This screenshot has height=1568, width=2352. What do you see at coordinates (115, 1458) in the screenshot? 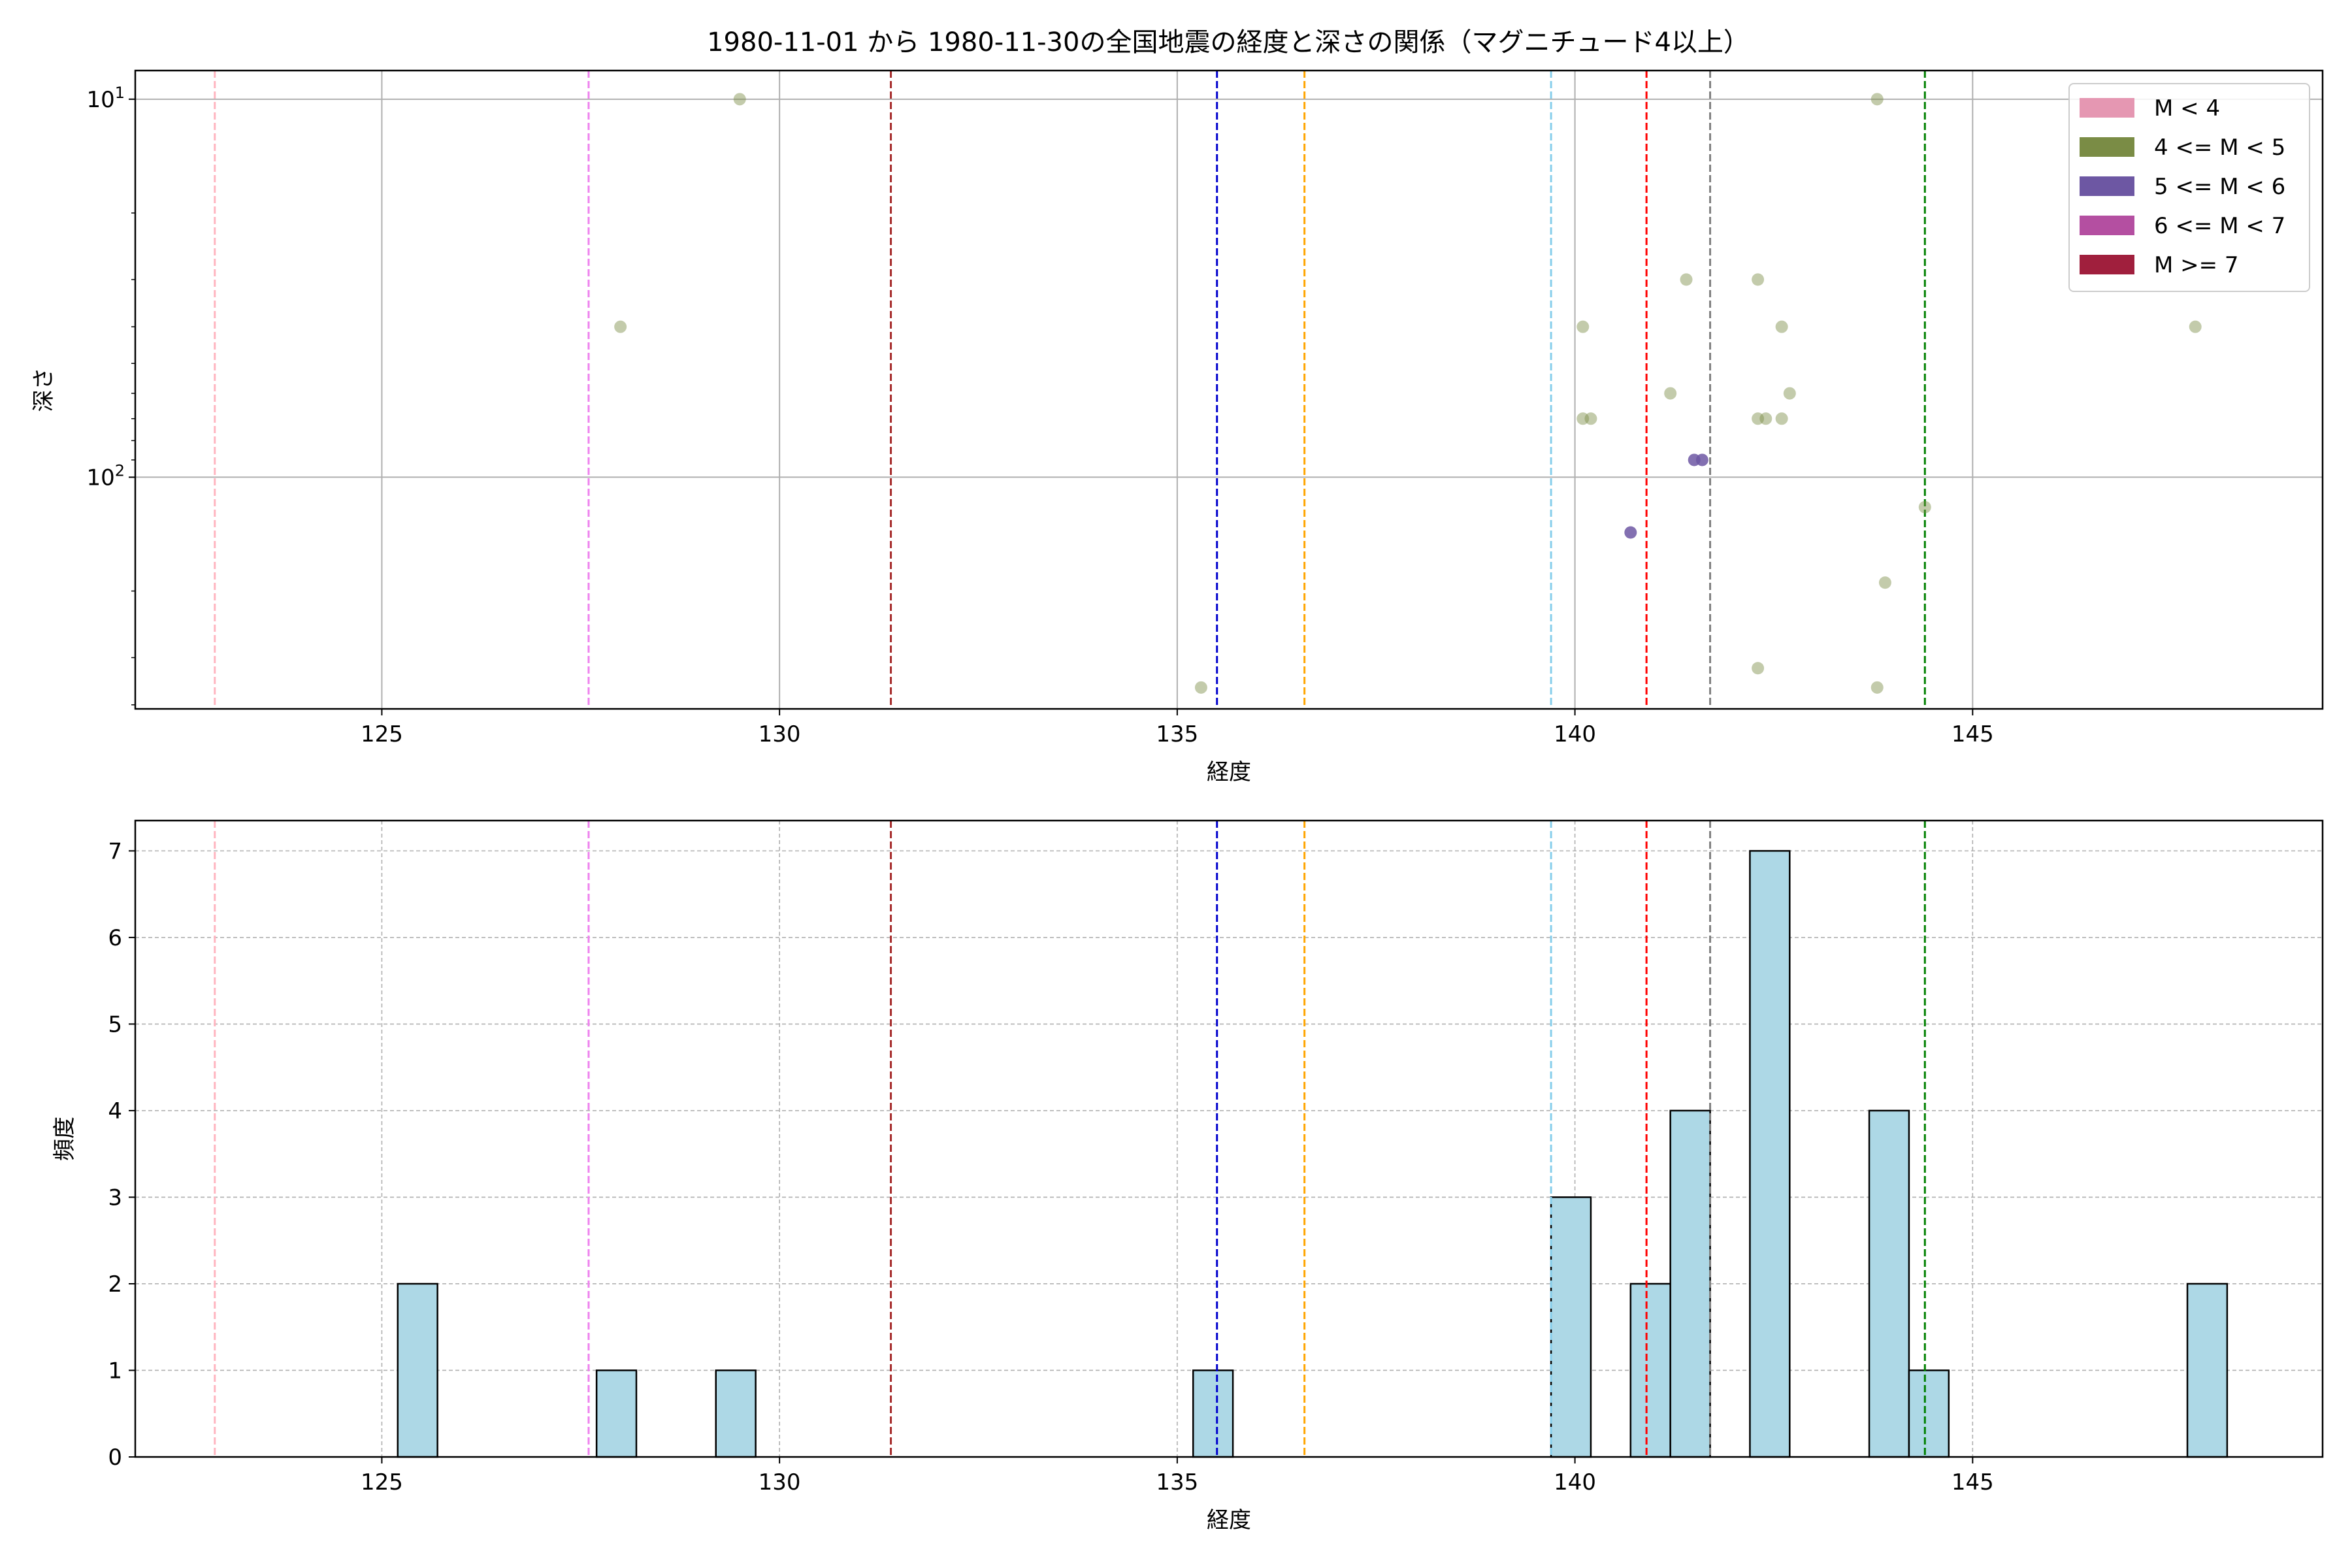
I see `histogram-y-tick-label: 0` at bounding box center [115, 1458].